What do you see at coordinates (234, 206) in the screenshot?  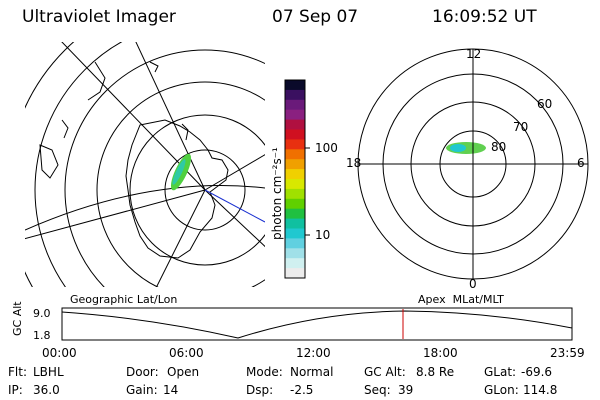 I see `noon-meridian` at bounding box center [234, 206].